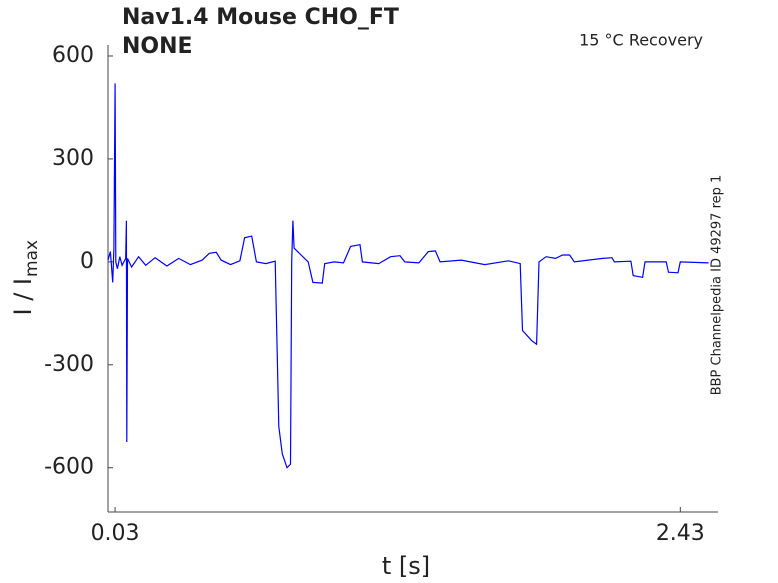 The width and height of the screenshot is (778, 583). I want to click on y-tick-label: -300, so click(69, 364).